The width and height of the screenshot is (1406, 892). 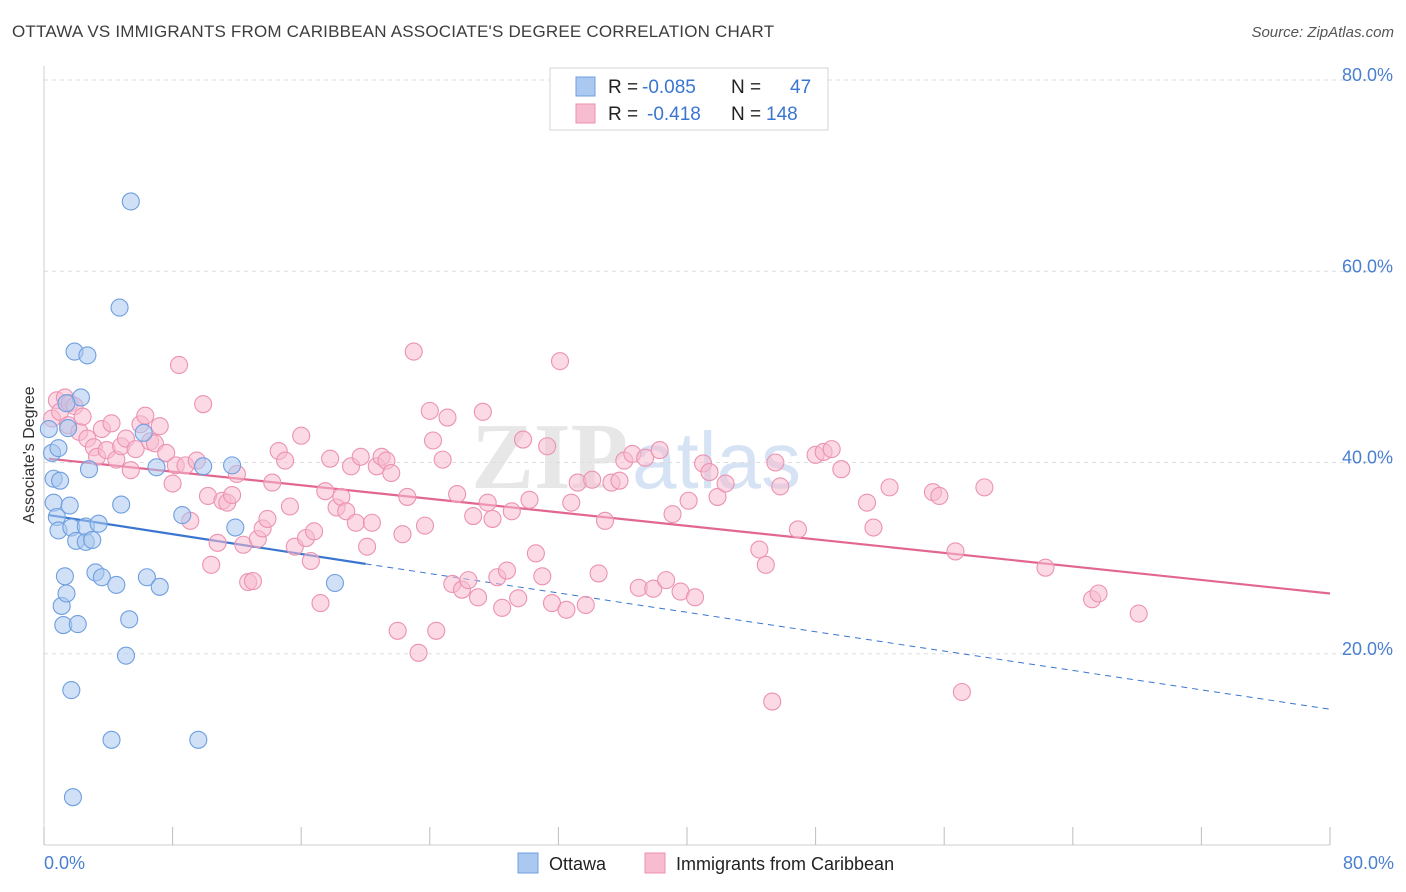 What do you see at coordinates (1322, 32) in the screenshot?
I see `source-label: Source: ZipAtlas.com` at bounding box center [1322, 32].